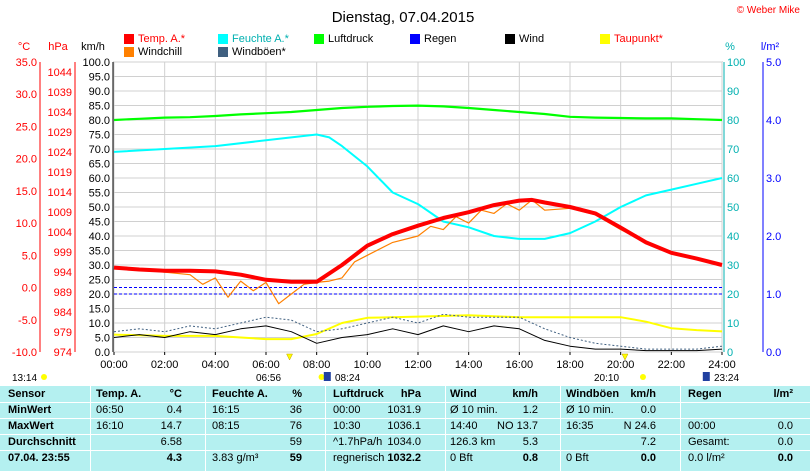  I want to click on time-tick-label: 18:00, so click(570, 365).